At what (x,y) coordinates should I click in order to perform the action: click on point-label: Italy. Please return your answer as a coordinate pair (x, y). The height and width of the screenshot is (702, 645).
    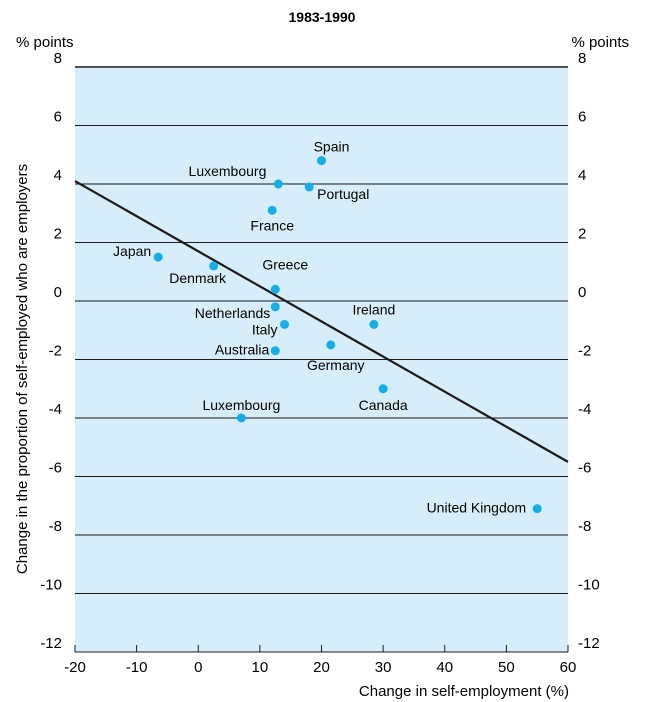
    Looking at the image, I should click on (265, 329).